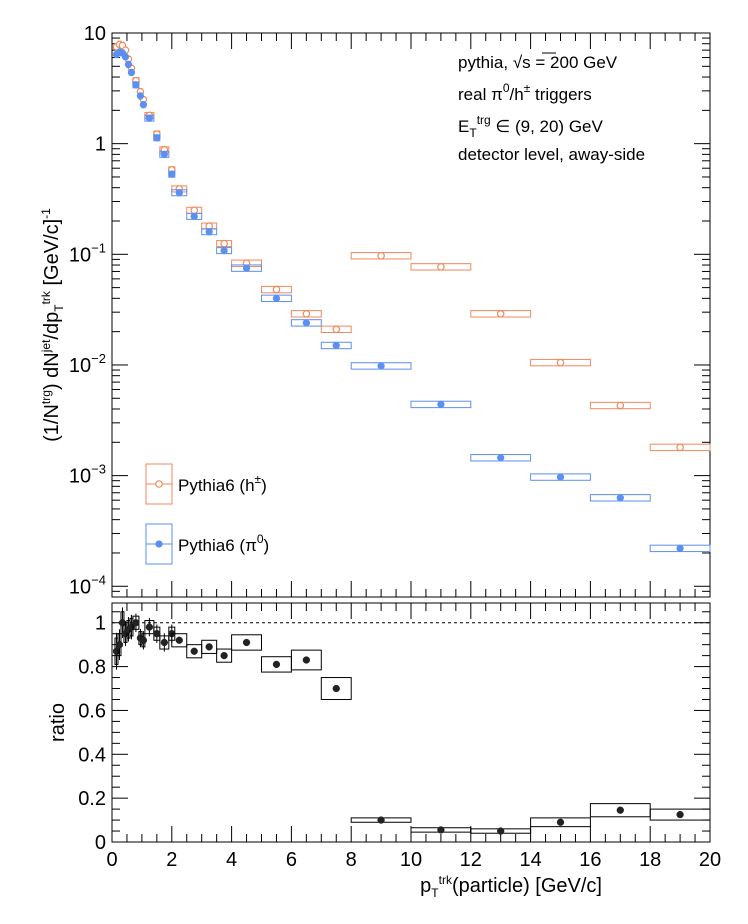 This screenshot has width=748, height=924. Describe the element at coordinates (590, 860) in the screenshot. I see `x-tick-label: 16` at that location.